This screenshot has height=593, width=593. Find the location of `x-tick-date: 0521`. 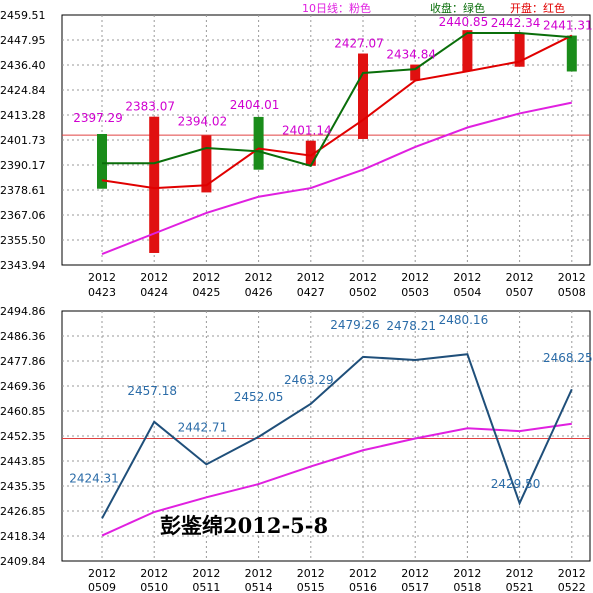

x-tick-date: 0521 is located at coordinates (520, 587).